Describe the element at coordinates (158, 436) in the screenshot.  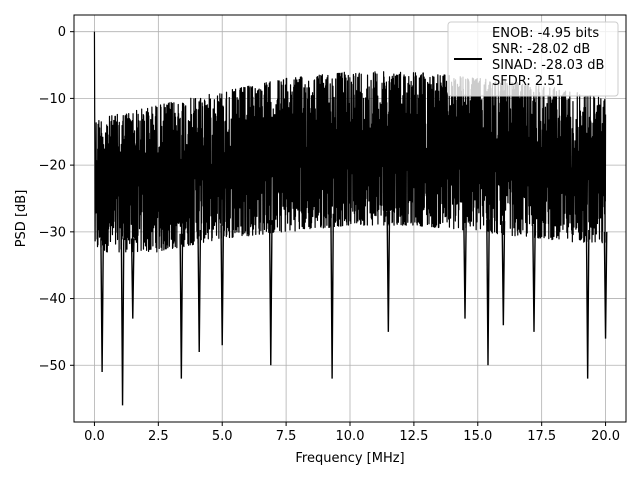
I see `x-tick-label: 2.5` at that location.